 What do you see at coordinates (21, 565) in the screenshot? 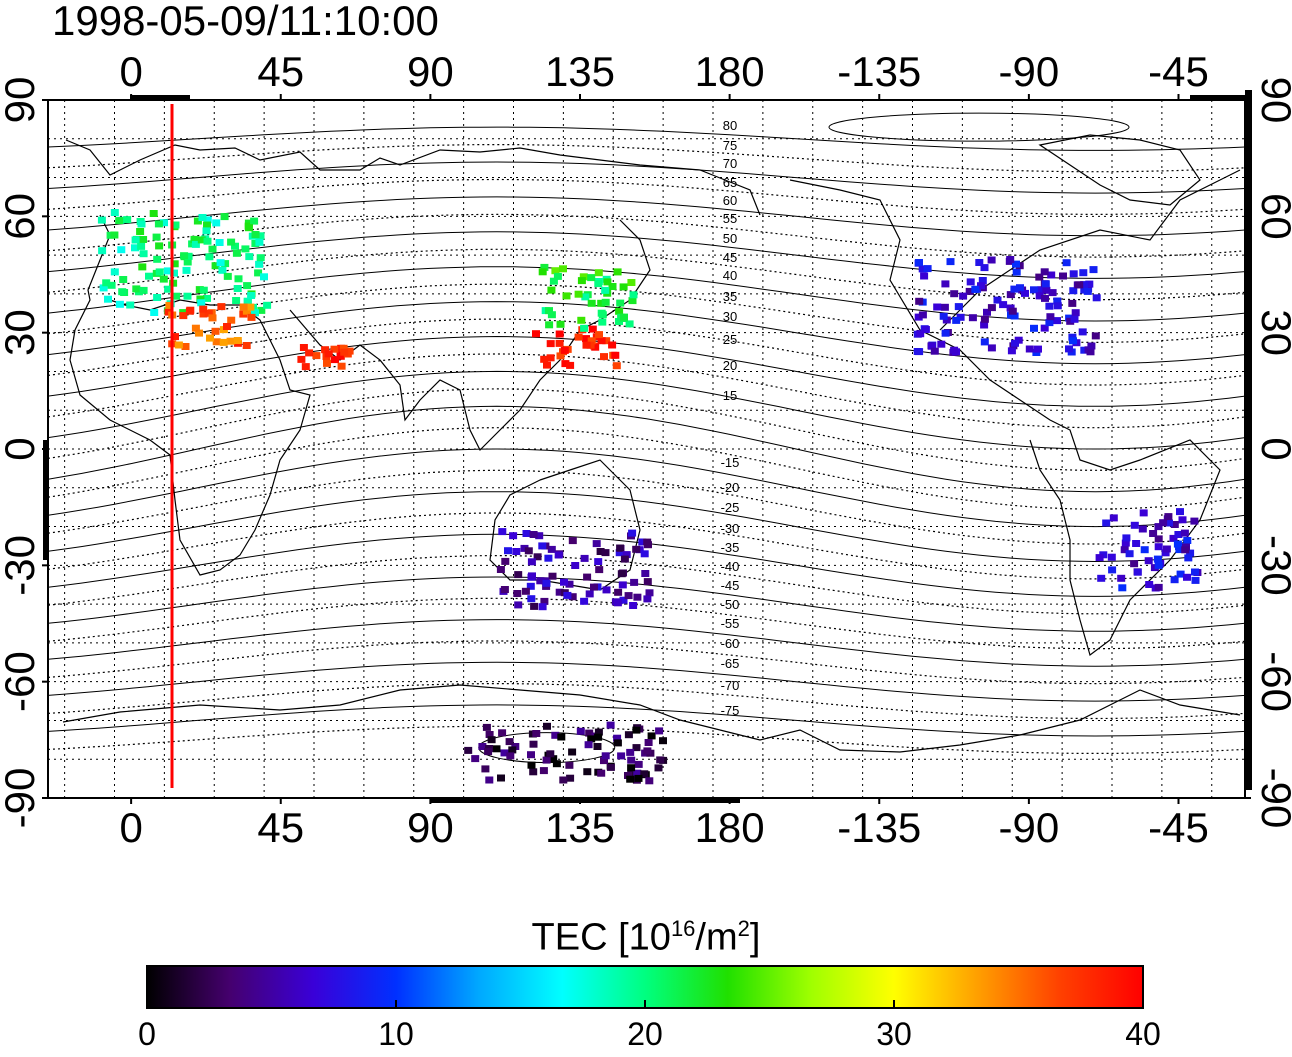
I see `left-axis-label: -30` at bounding box center [21, 565].